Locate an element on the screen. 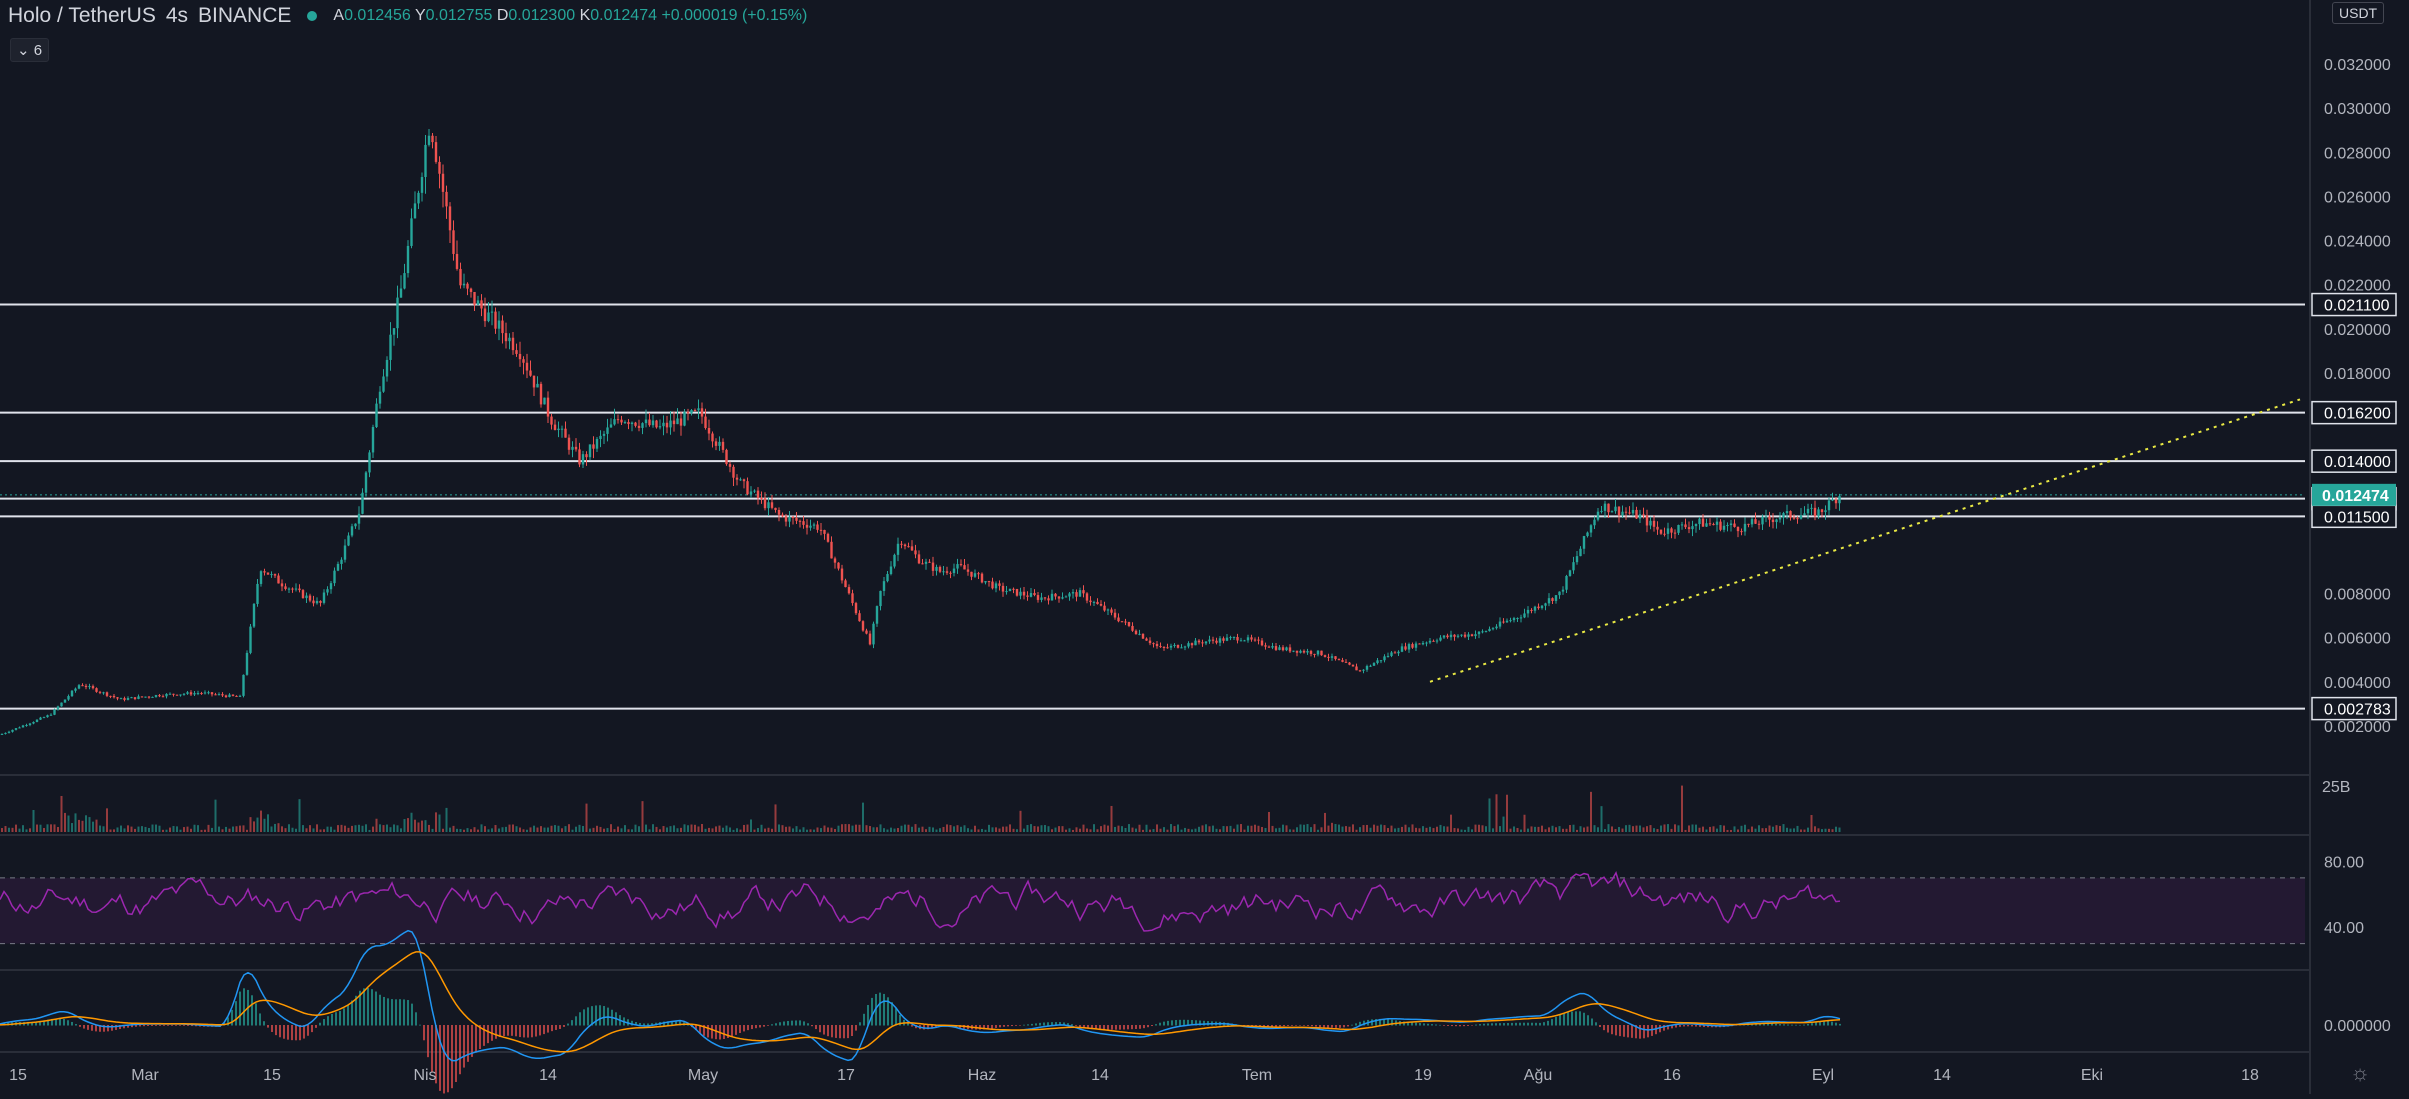  y-tick-label: 0.032000 is located at coordinates (2357, 65).